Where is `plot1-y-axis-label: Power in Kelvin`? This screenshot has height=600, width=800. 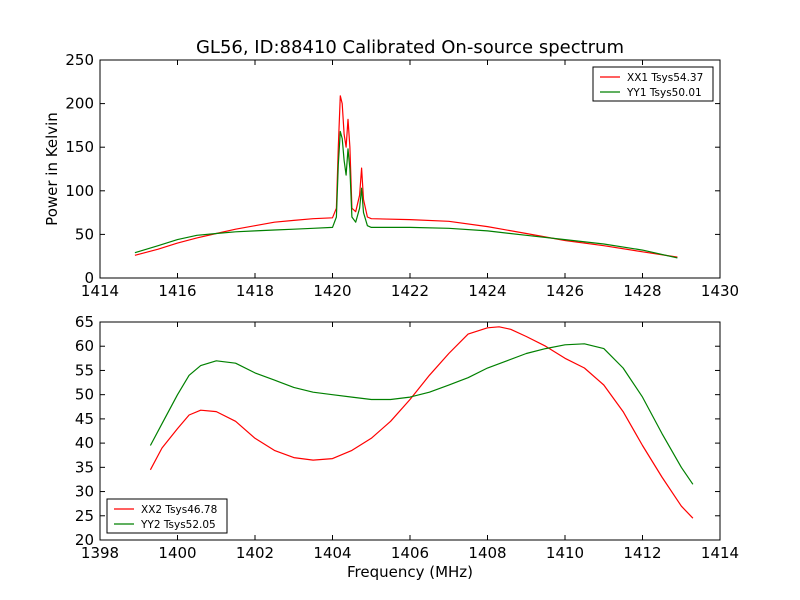
plot1-y-axis-label: Power in Kelvin is located at coordinates (52, 169).